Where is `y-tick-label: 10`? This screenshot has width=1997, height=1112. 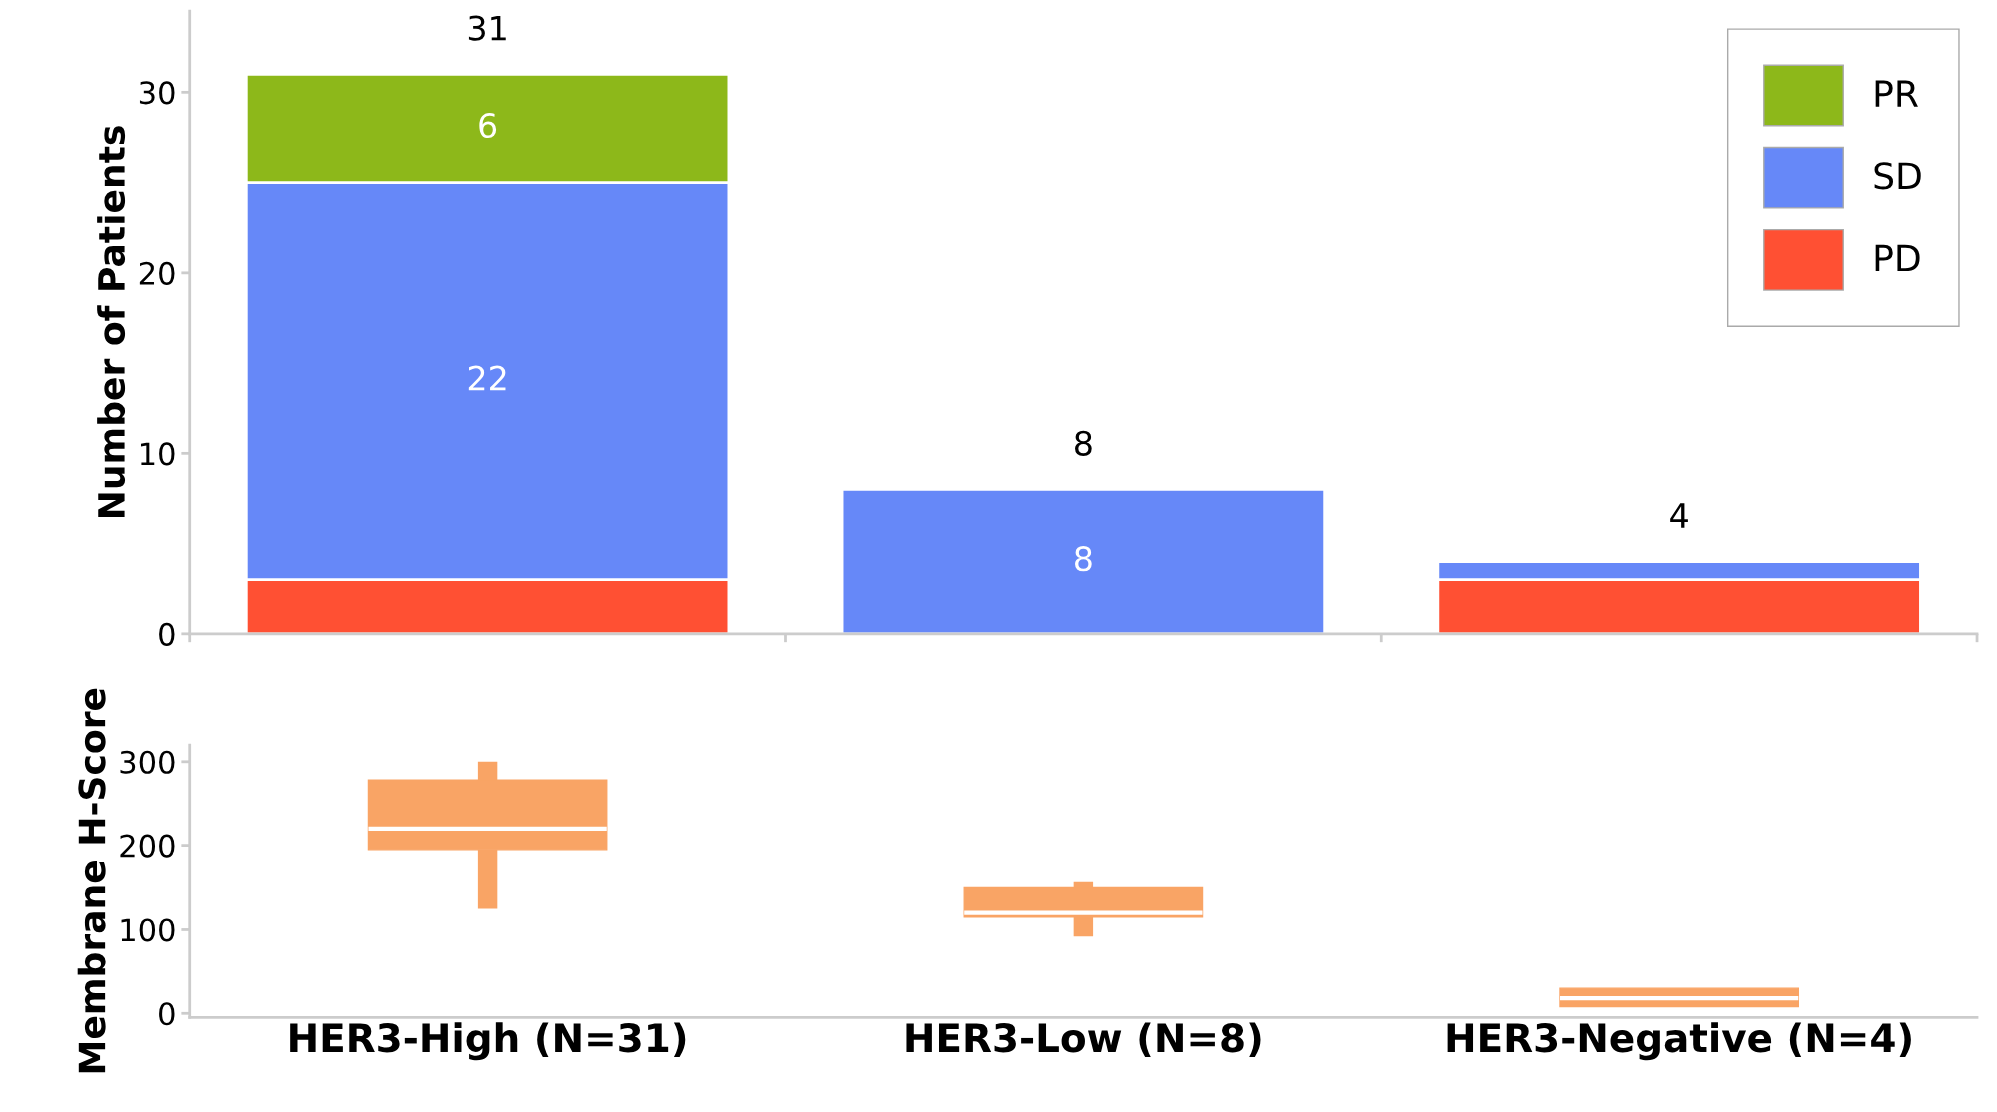 y-tick-label: 10 is located at coordinates (157, 454).